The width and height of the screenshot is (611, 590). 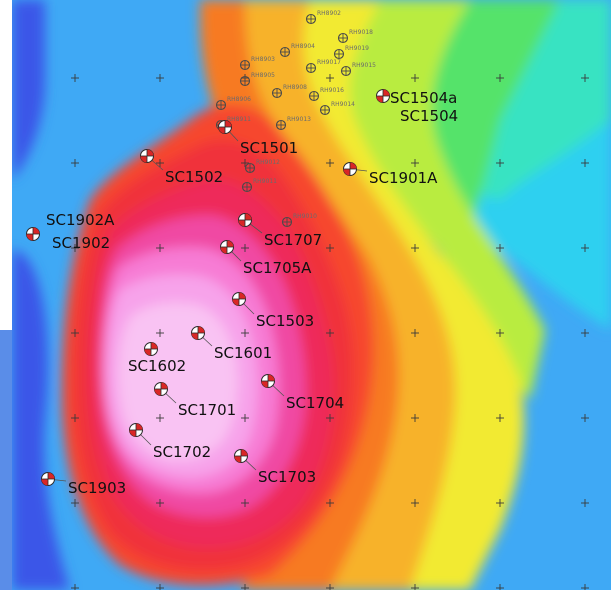 I want to click on left-frame-band, so click(x=7, y=460).